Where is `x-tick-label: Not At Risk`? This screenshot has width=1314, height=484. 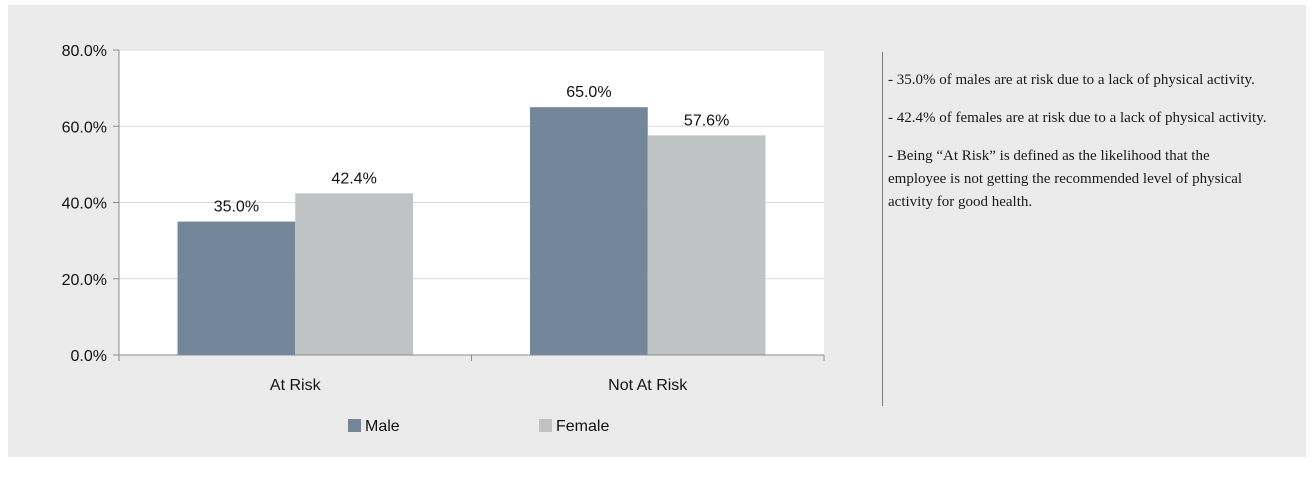 x-tick-label: Not At Risk is located at coordinates (648, 385).